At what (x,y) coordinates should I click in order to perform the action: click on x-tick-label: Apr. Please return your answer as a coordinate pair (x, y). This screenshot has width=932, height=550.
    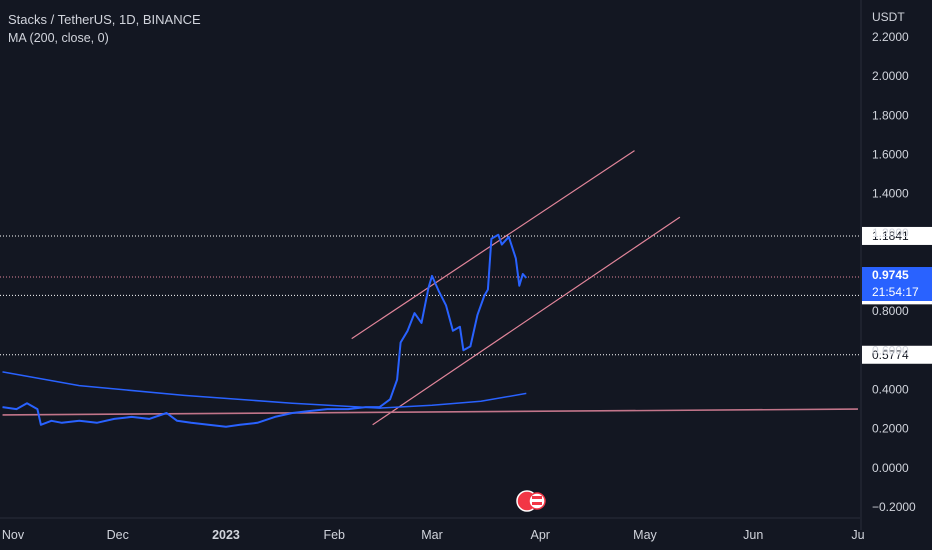
    Looking at the image, I should click on (540, 535).